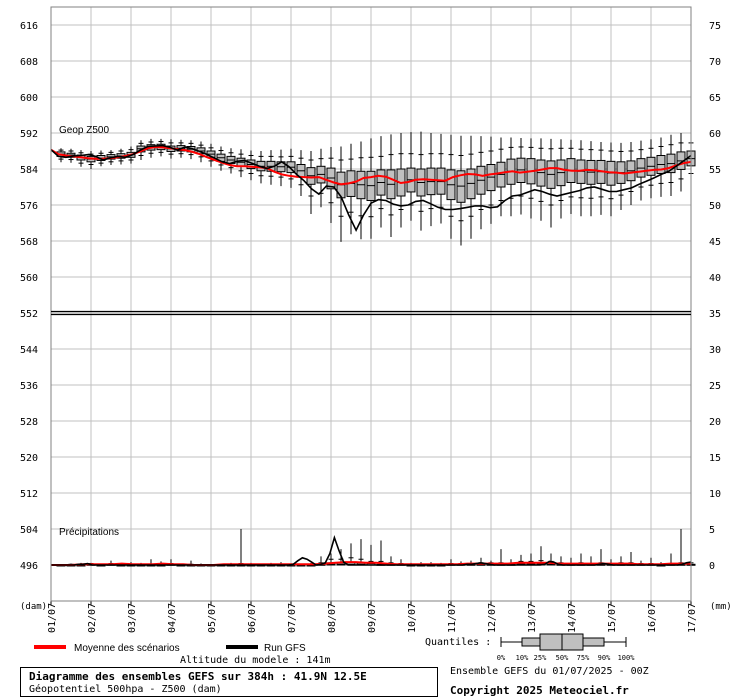 The image size is (740, 700). I want to click on left-tick-label: 528, so click(29, 422).